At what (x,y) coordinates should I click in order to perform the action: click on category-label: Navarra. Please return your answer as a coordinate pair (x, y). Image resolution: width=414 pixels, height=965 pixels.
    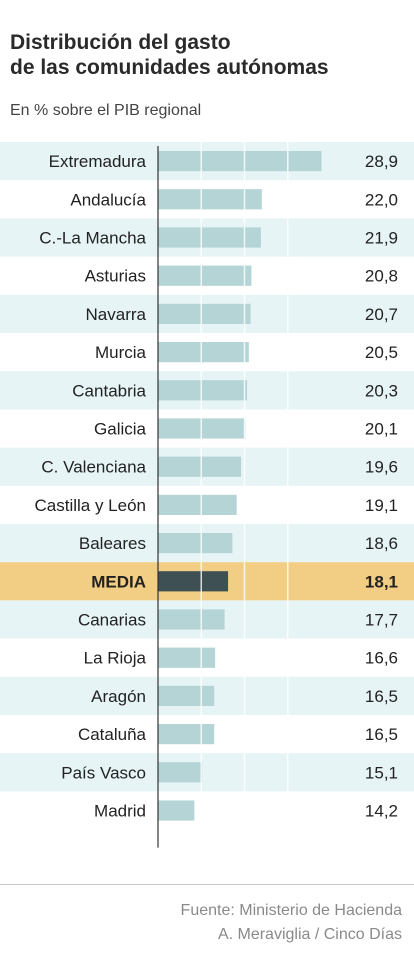
    Looking at the image, I should click on (116, 314).